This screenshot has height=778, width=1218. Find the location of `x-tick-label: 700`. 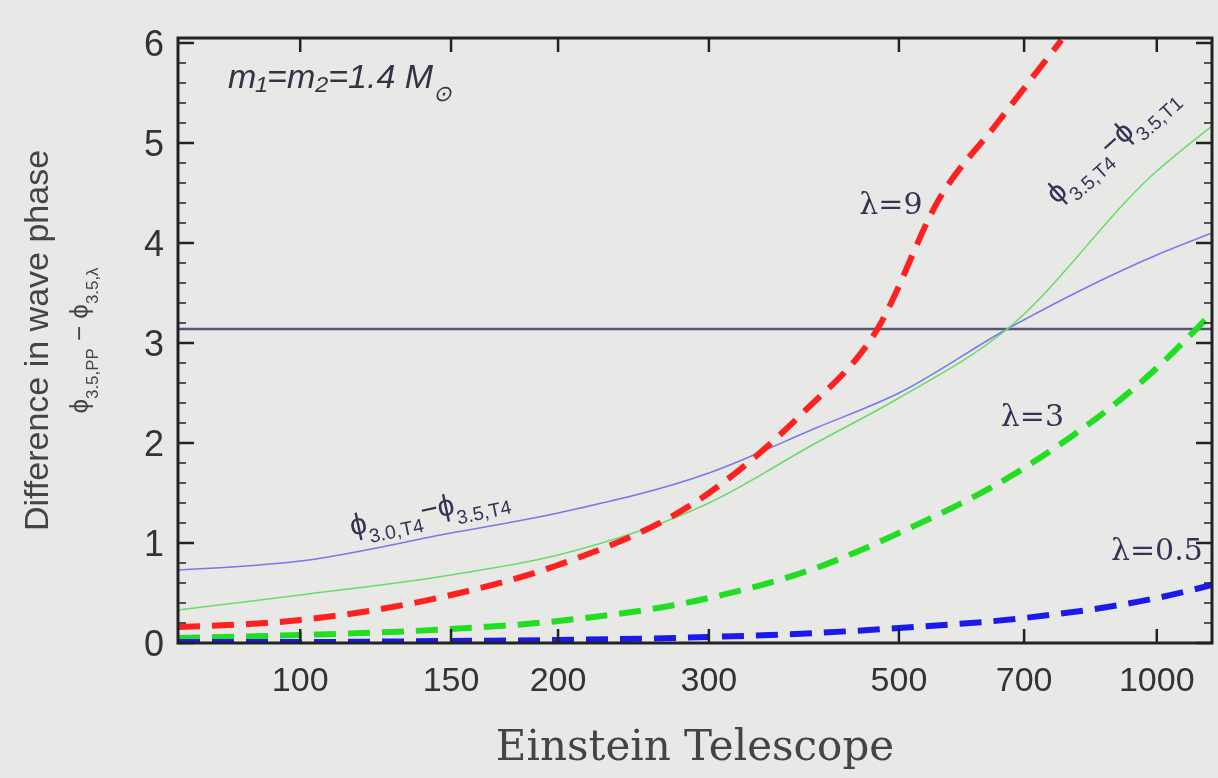

x-tick-label: 700 is located at coordinates (1024, 679).